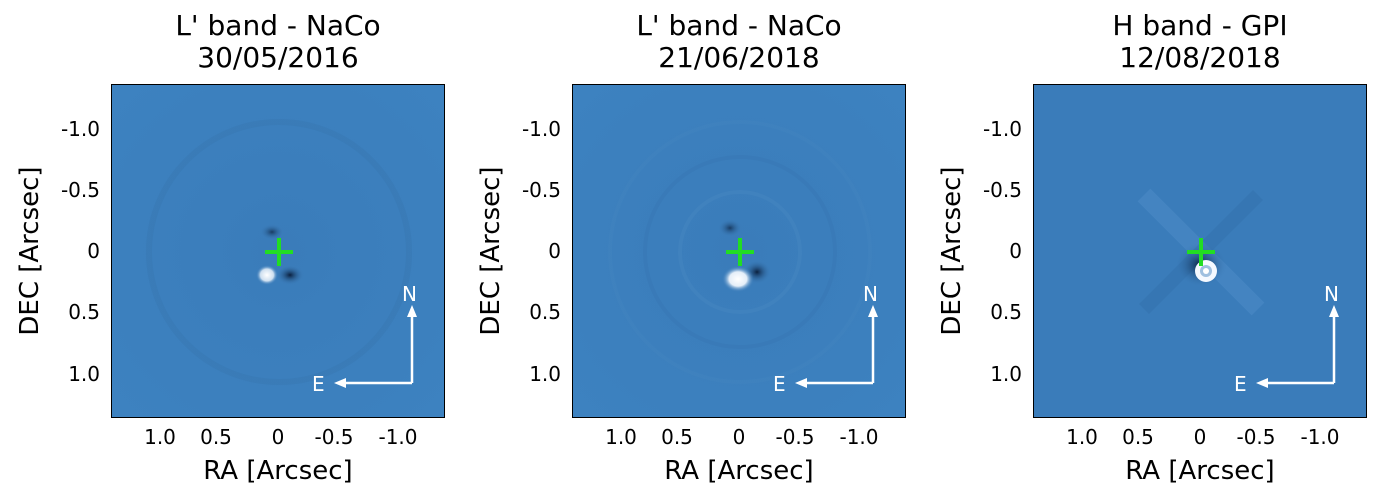 Image resolution: width=1376 pixels, height=490 pixels. I want to click on title-line-1: H band - GPI, so click(1200, 25).